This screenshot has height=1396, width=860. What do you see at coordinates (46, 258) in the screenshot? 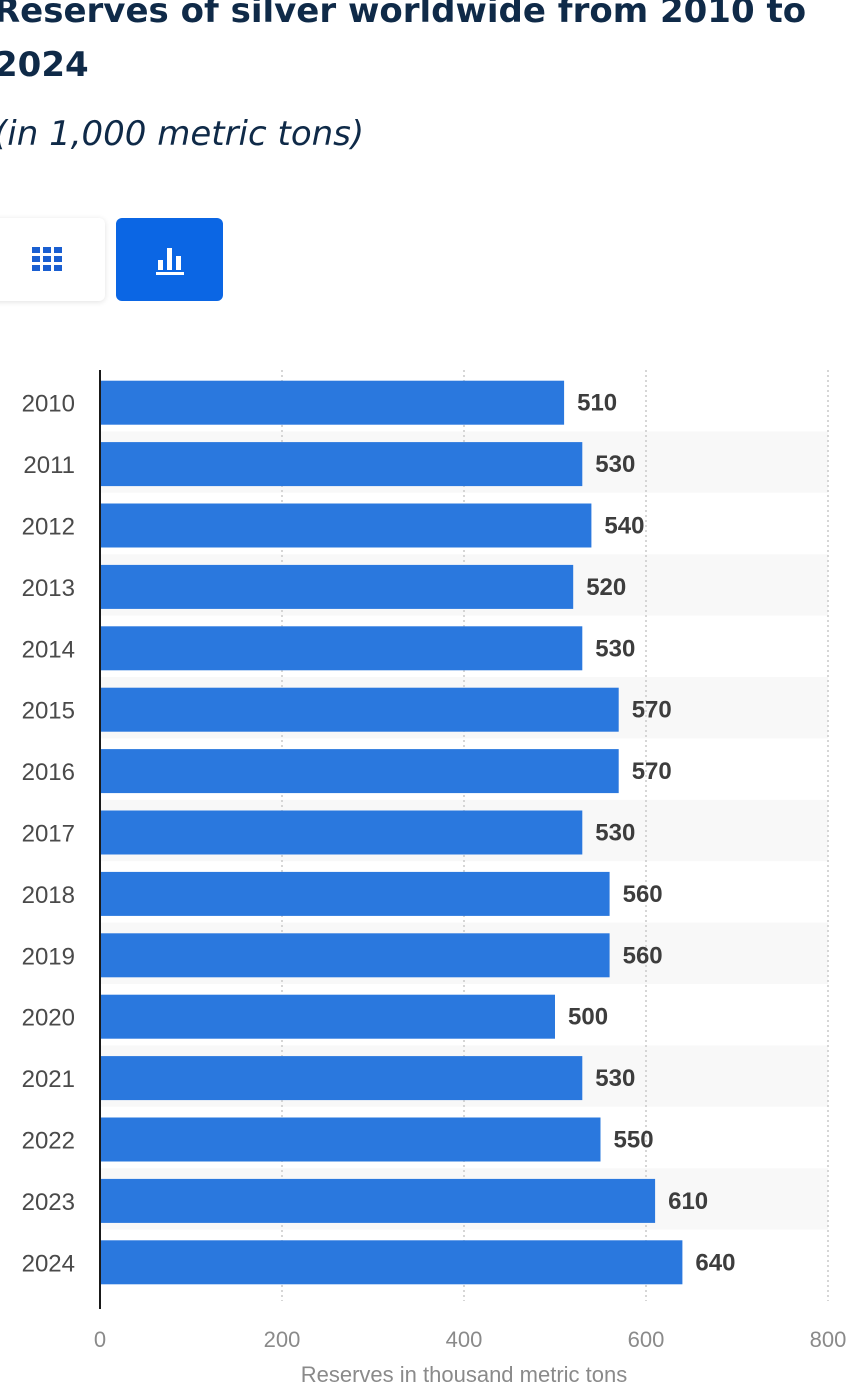
I see `grid-table-icon` at bounding box center [46, 258].